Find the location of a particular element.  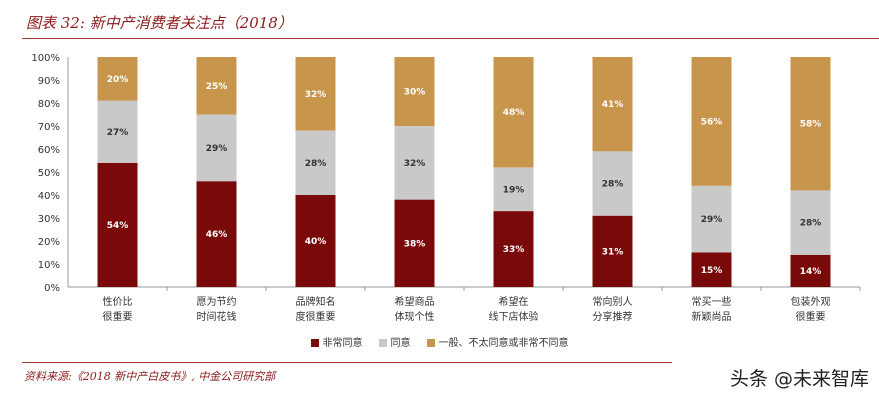

data-label: 27% is located at coordinates (118, 133).